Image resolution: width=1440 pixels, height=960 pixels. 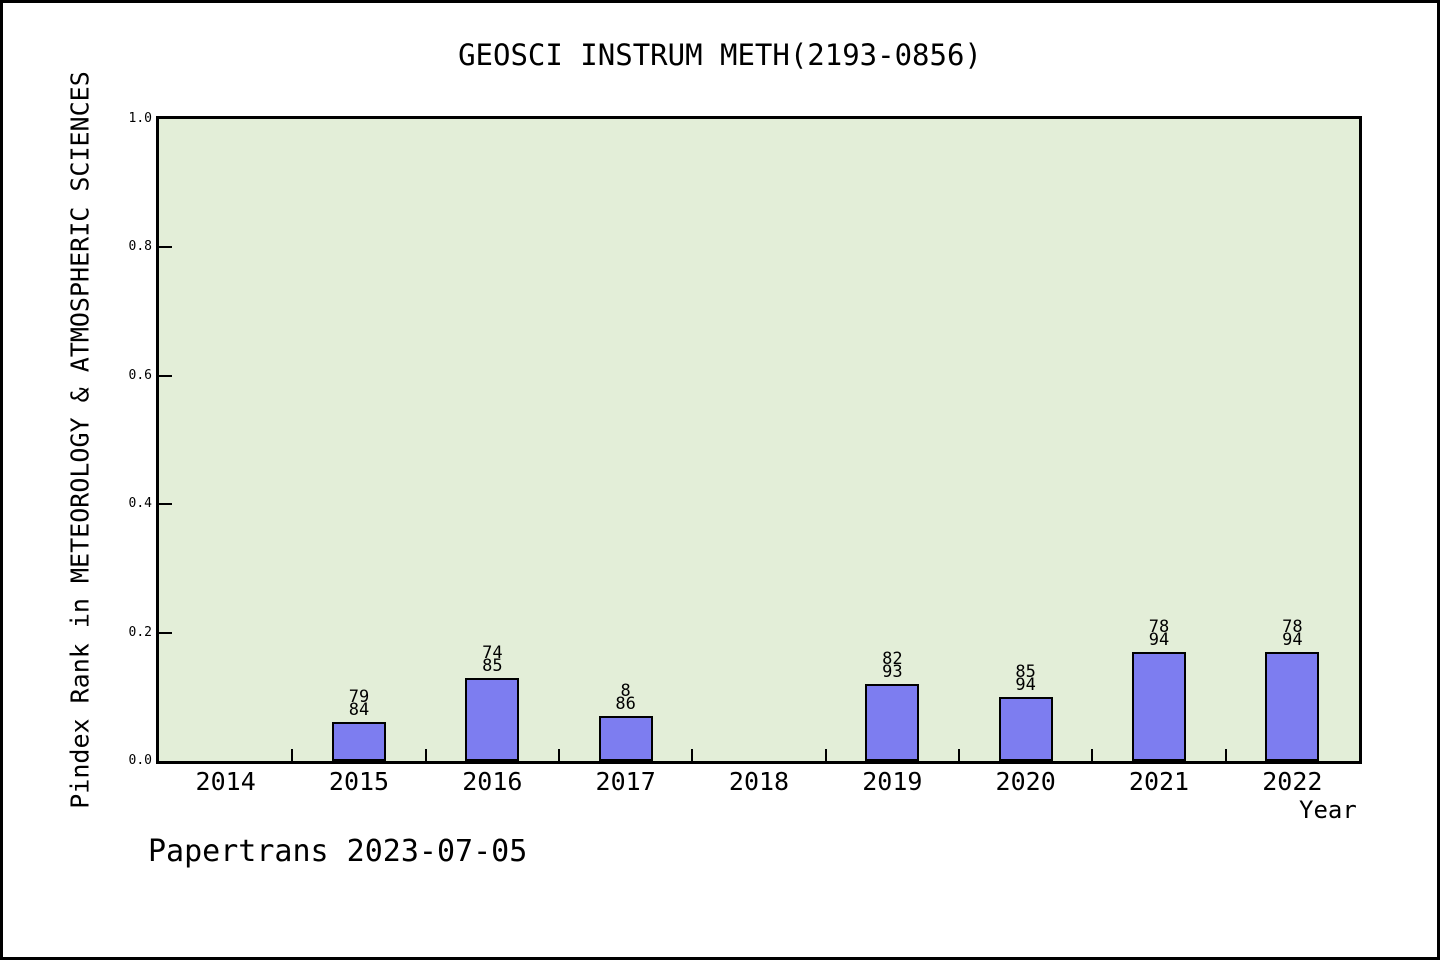 I want to click on bar-value-label-2015: 79 84, so click(x=359, y=703).